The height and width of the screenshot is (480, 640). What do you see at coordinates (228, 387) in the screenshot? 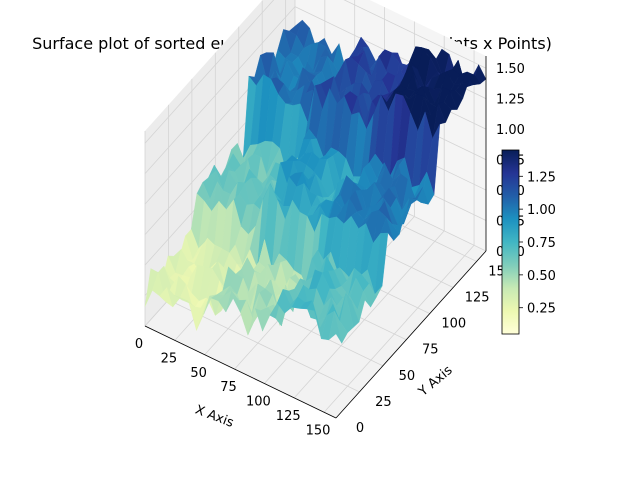
I see `x-tick-label: 75` at bounding box center [228, 387].